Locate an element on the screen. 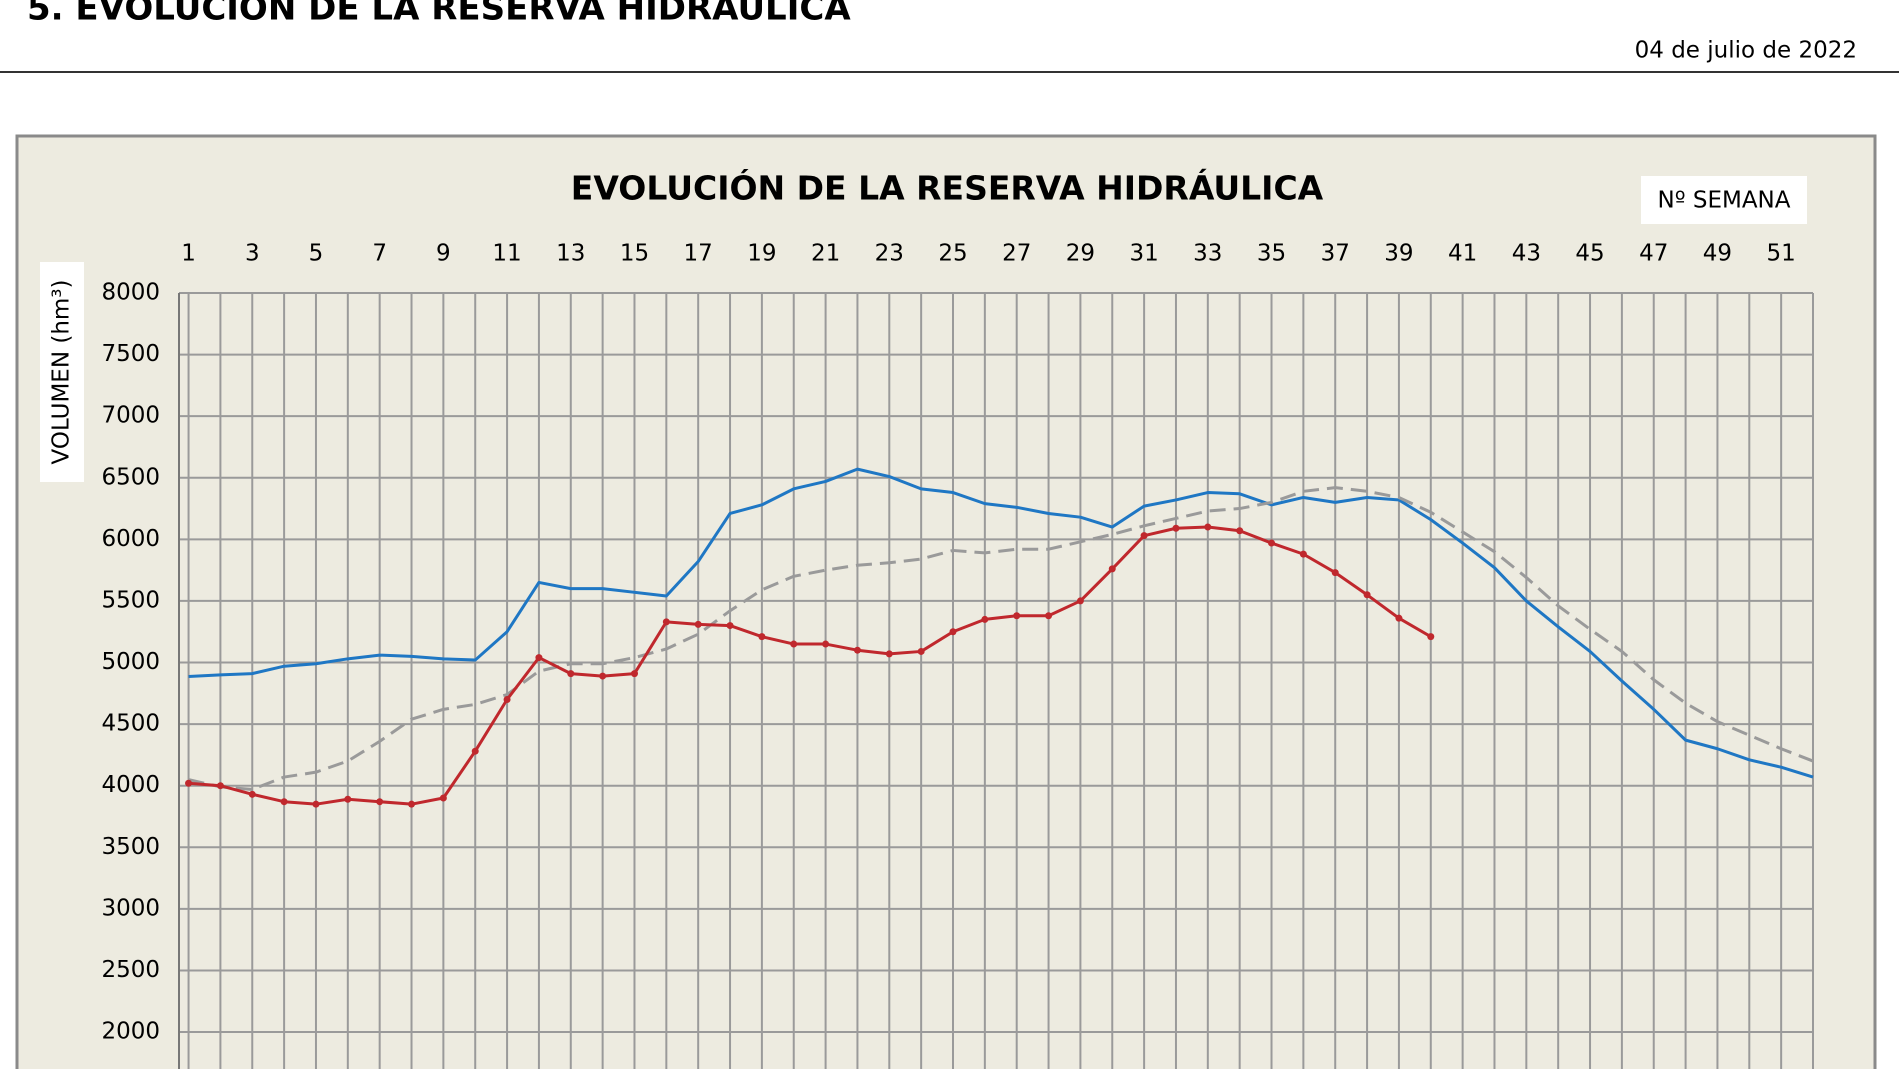 The height and width of the screenshot is (1069, 1899). x-tick-label: 43 is located at coordinates (1526, 254).